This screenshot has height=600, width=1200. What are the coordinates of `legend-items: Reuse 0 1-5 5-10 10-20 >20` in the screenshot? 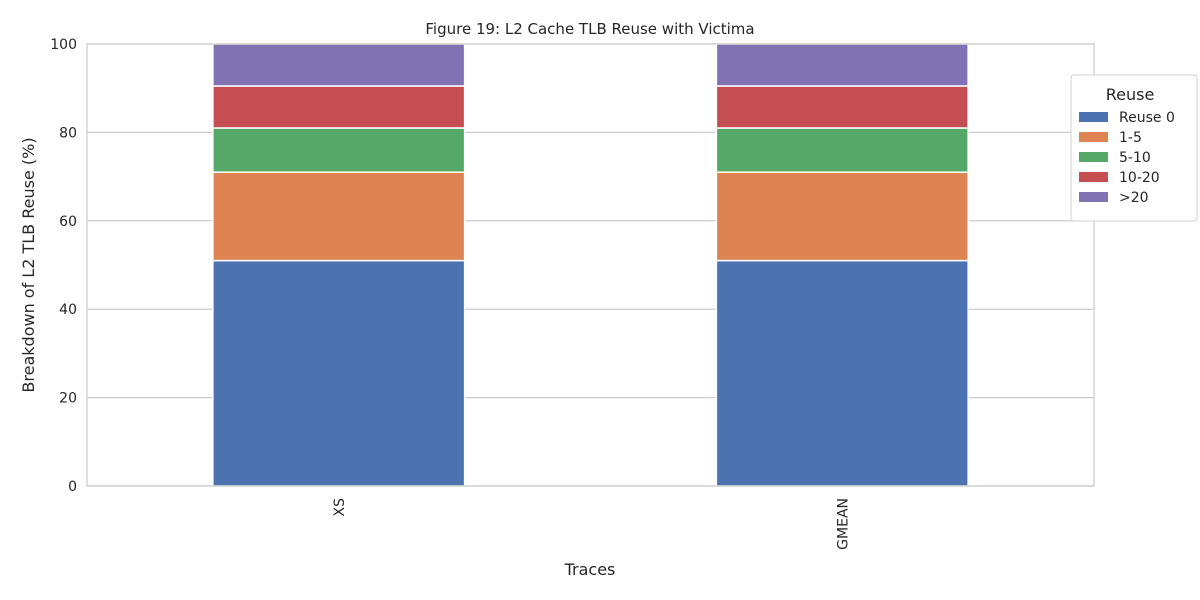 It's located at (1127, 158).